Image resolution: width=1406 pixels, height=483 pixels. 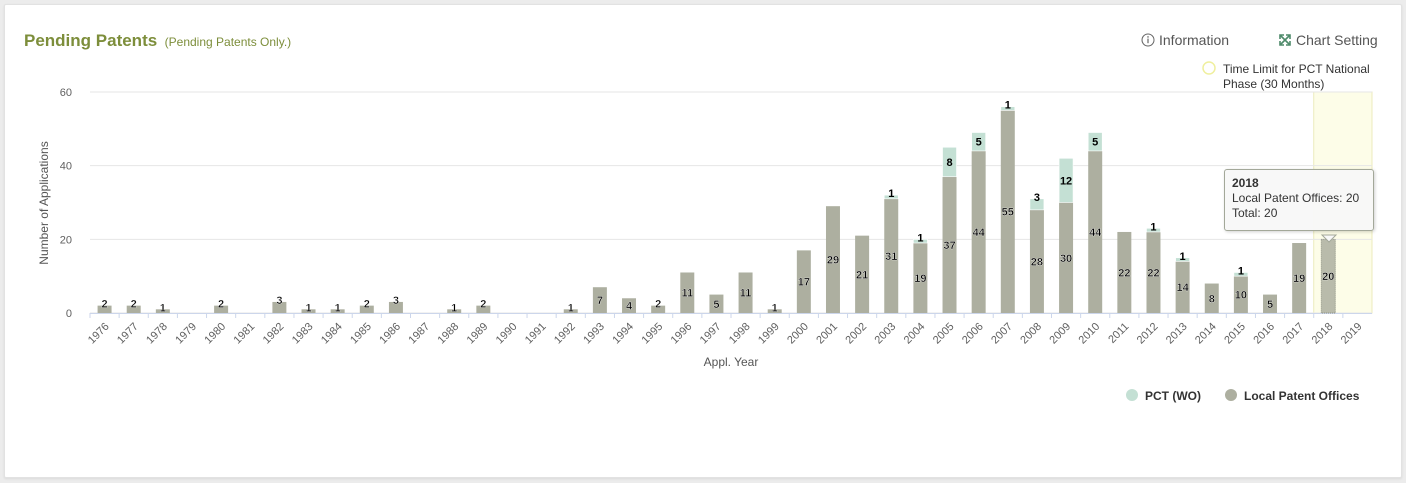 I want to click on data-label-local-2000: 17, so click(x=804, y=283).